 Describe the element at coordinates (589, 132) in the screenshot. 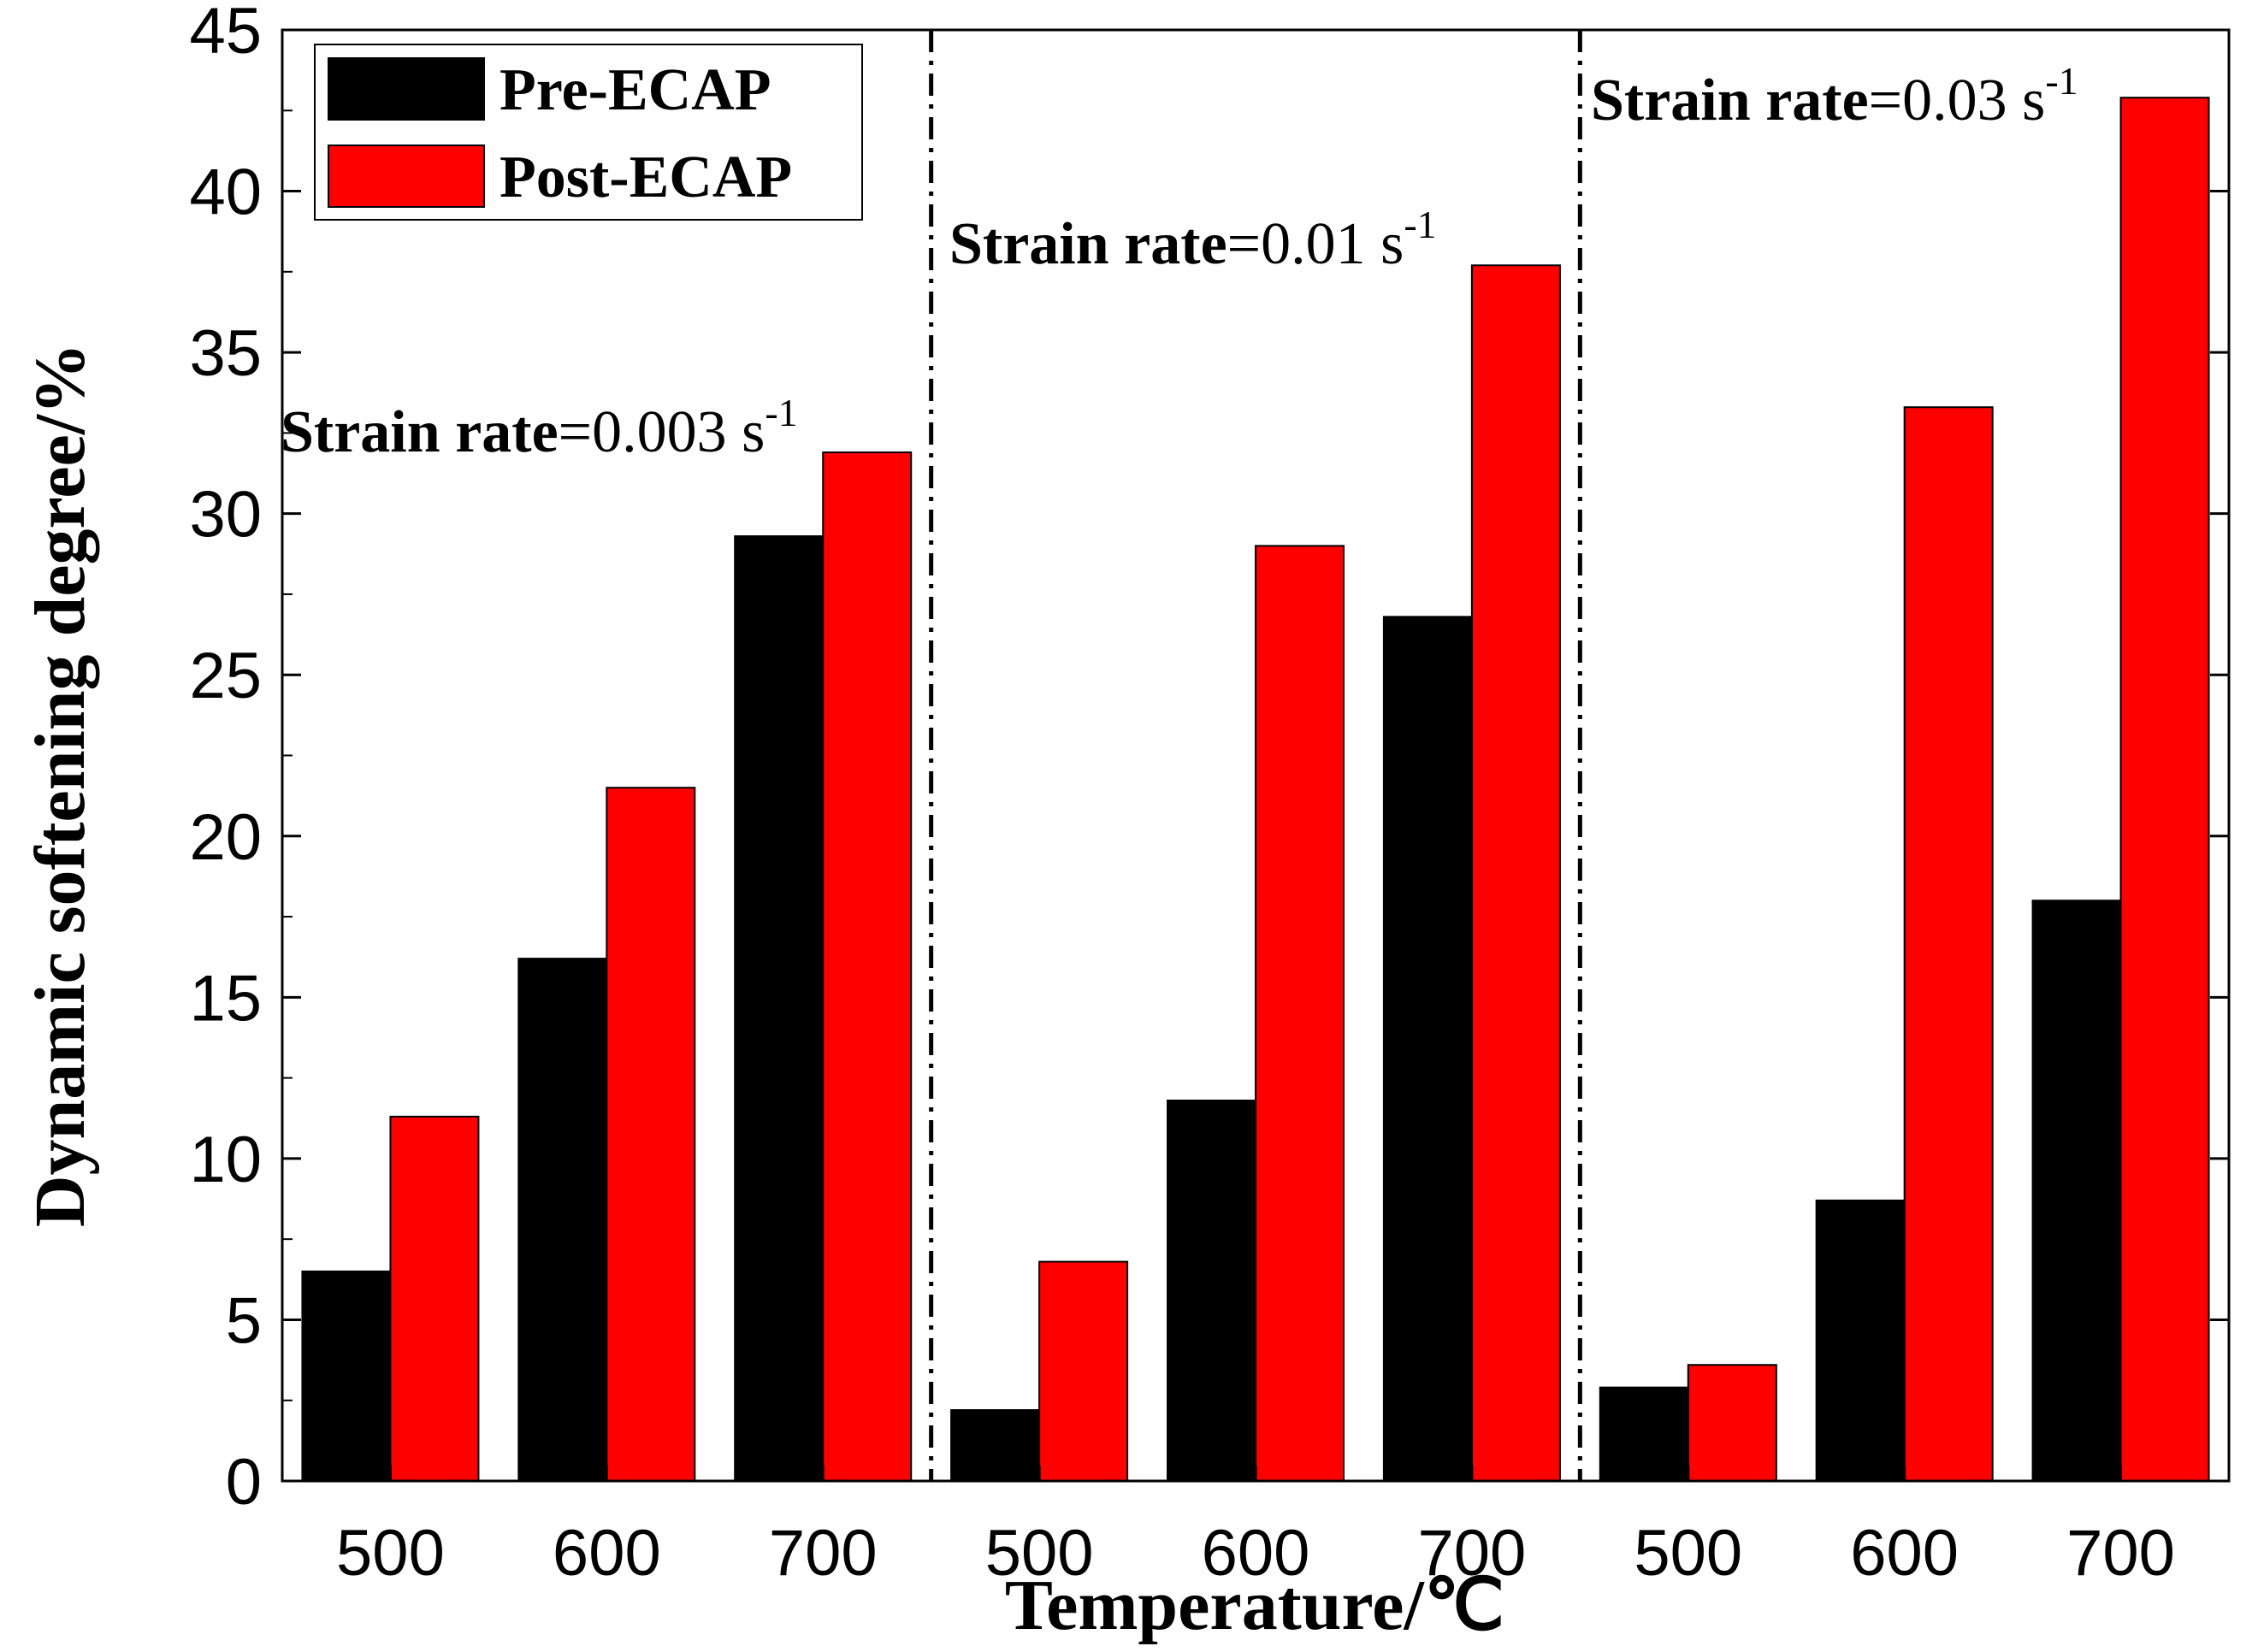

I see `legend: Pre-ECAP Post-ECAP` at that location.